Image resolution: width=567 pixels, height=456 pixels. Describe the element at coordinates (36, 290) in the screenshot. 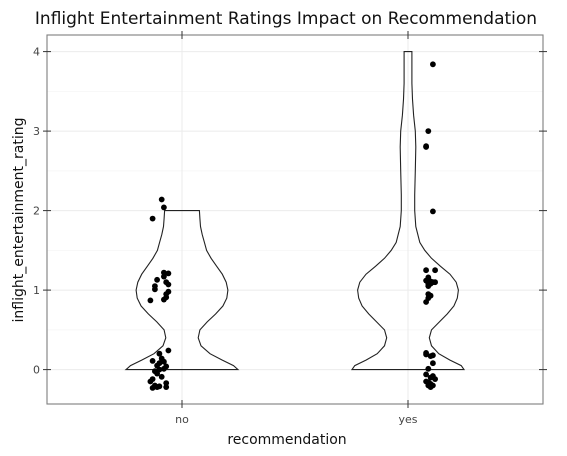

I see `y-tick-label: 1` at that location.